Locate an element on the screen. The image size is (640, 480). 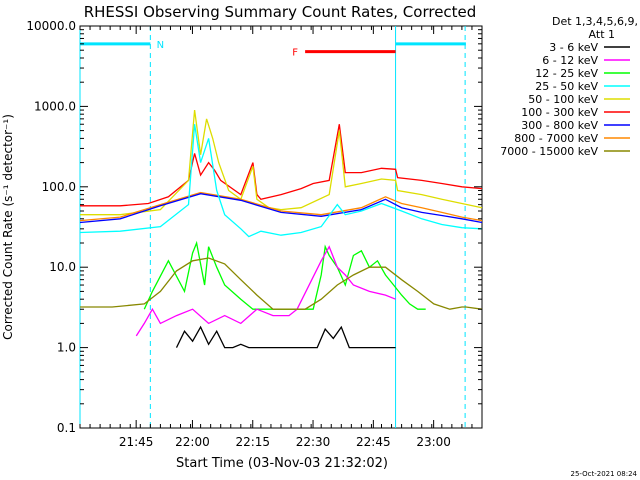
y-tick-label: 1000.0 is located at coordinates (55, 106).